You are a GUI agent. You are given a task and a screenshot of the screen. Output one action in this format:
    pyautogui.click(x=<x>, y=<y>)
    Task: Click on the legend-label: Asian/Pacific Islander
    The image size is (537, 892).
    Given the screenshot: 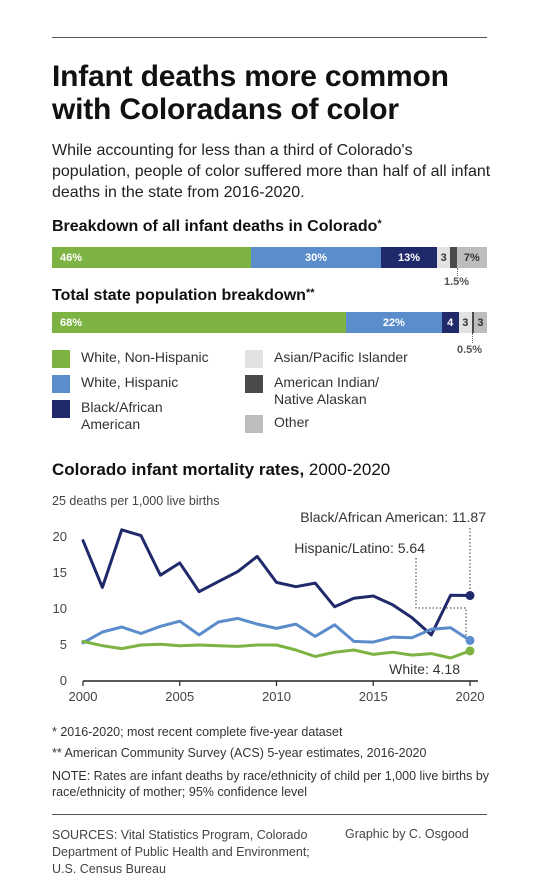 What is the action you would take?
    pyautogui.click(x=341, y=357)
    